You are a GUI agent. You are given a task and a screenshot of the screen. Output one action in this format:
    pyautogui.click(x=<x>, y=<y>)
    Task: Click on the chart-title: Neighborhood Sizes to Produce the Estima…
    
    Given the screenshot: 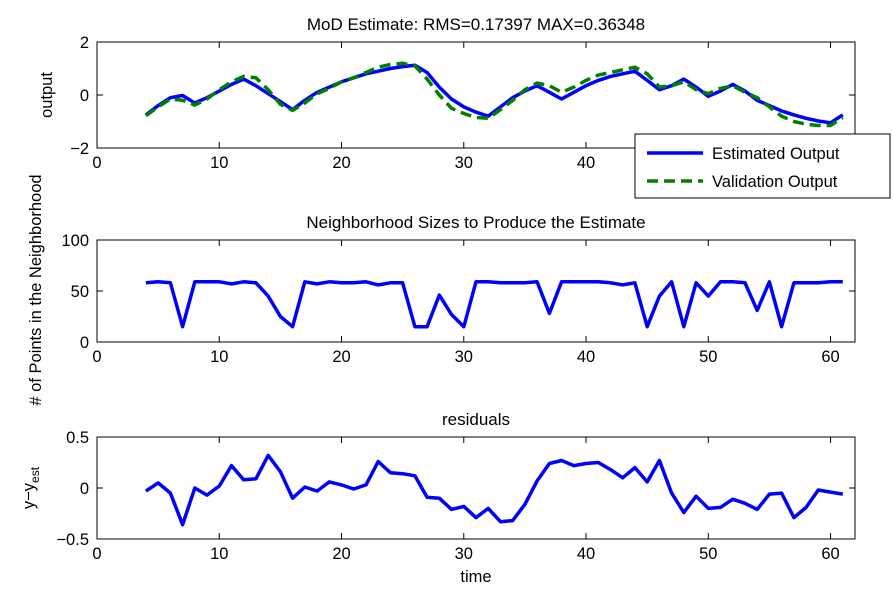 What is the action you would take?
    pyautogui.click(x=475, y=222)
    